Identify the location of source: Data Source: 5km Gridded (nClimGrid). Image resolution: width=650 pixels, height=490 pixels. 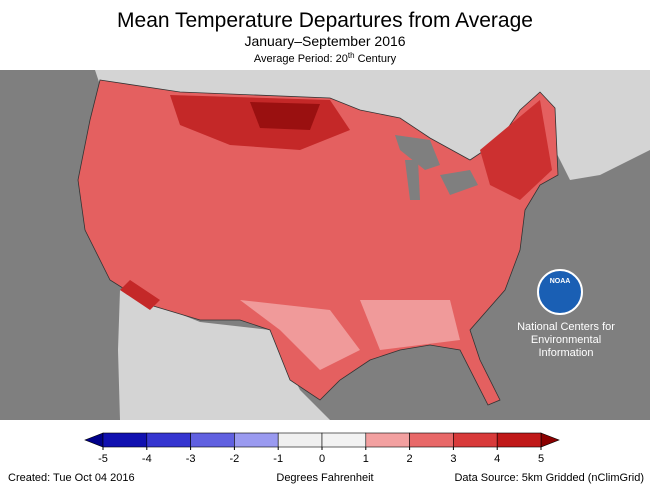
(549, 478).